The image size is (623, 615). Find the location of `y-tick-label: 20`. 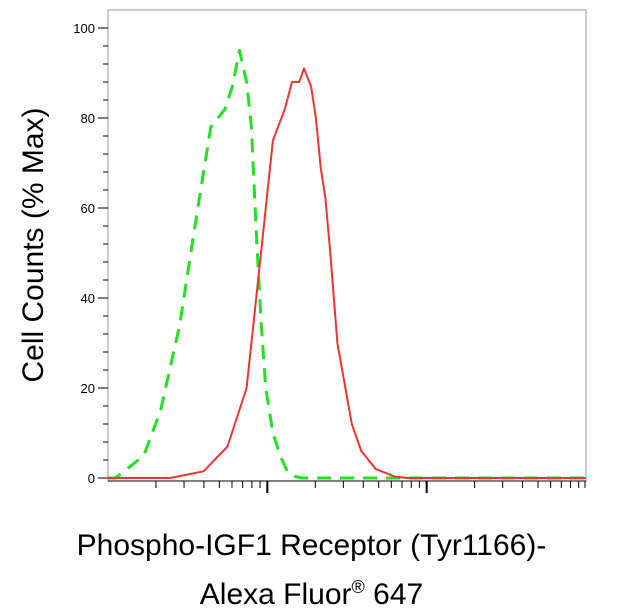

y-tick-label: 20 is located at coordinates (88, 388).